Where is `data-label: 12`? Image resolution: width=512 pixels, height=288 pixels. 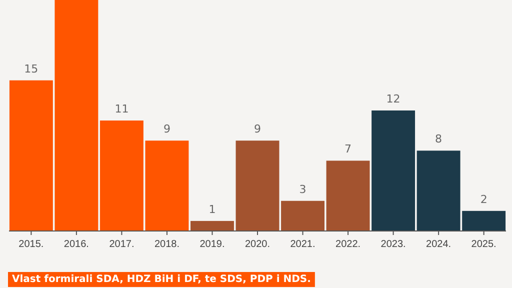
data-label: 12 is located at coordinates (393, 99).